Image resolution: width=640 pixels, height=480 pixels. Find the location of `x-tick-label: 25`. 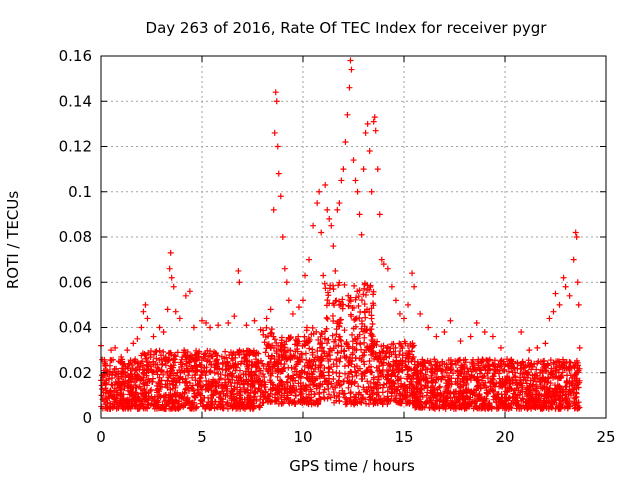

x-tick-label: 25 is located at coordinates (605, 437).